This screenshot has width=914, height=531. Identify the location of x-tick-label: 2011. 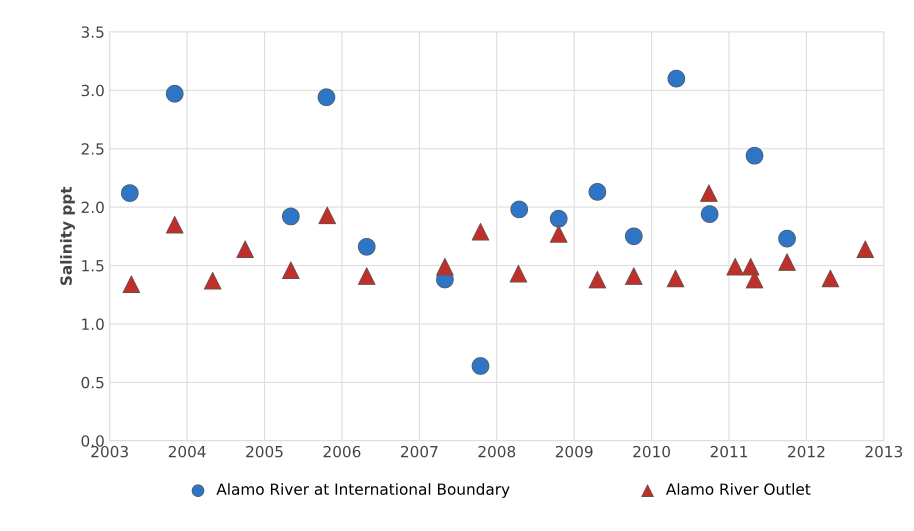
(729, 452).